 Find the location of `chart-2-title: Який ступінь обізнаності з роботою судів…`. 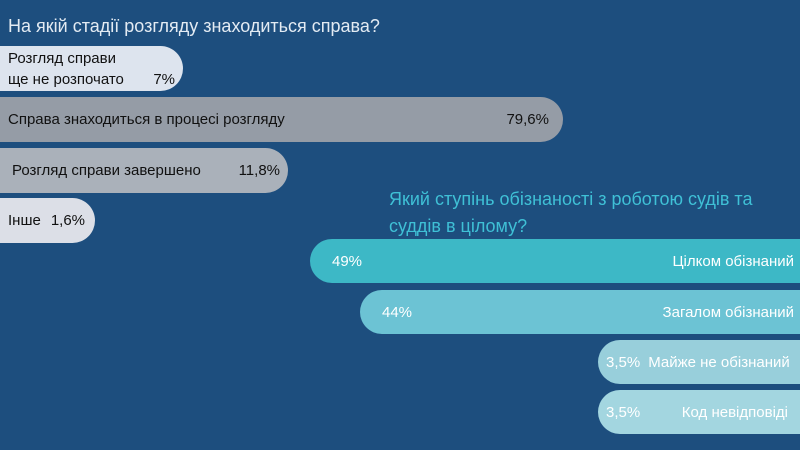

chart-2-title: Який ступінь обізнаності з роботою судів… is located at coordinates (571, 212).